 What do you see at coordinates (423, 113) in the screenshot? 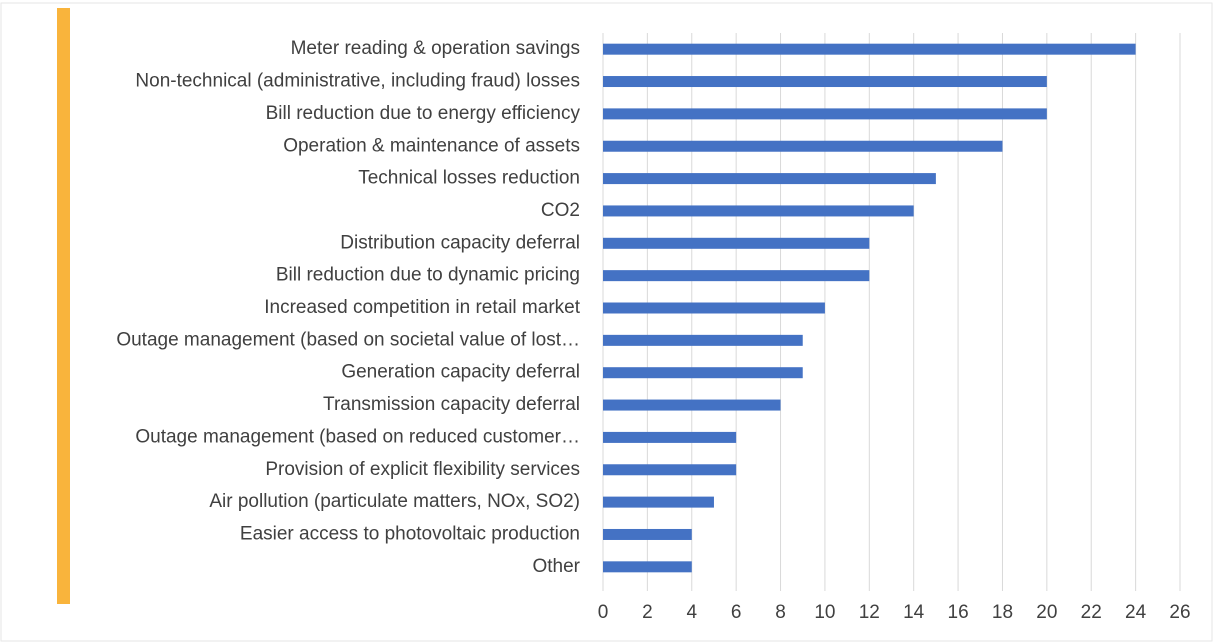
I see `y-tick-label: Bill reduction due to energy efficiency` at bounding box center [423, 113].